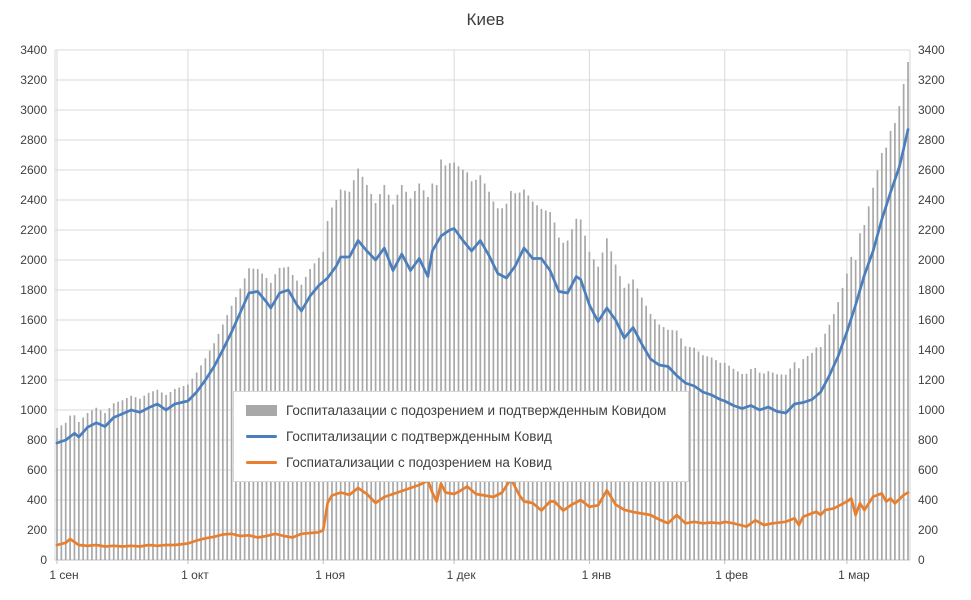  What do you see at coordinates (33, 260) in the screenshot?
I see `y-axis-label-left: 2000` at bounding box center [33, 260].